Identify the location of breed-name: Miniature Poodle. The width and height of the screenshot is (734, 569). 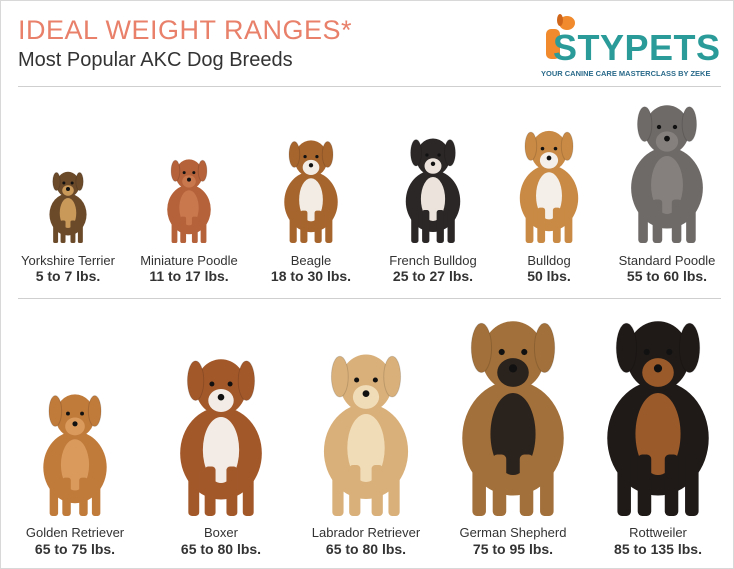
(189, 260).